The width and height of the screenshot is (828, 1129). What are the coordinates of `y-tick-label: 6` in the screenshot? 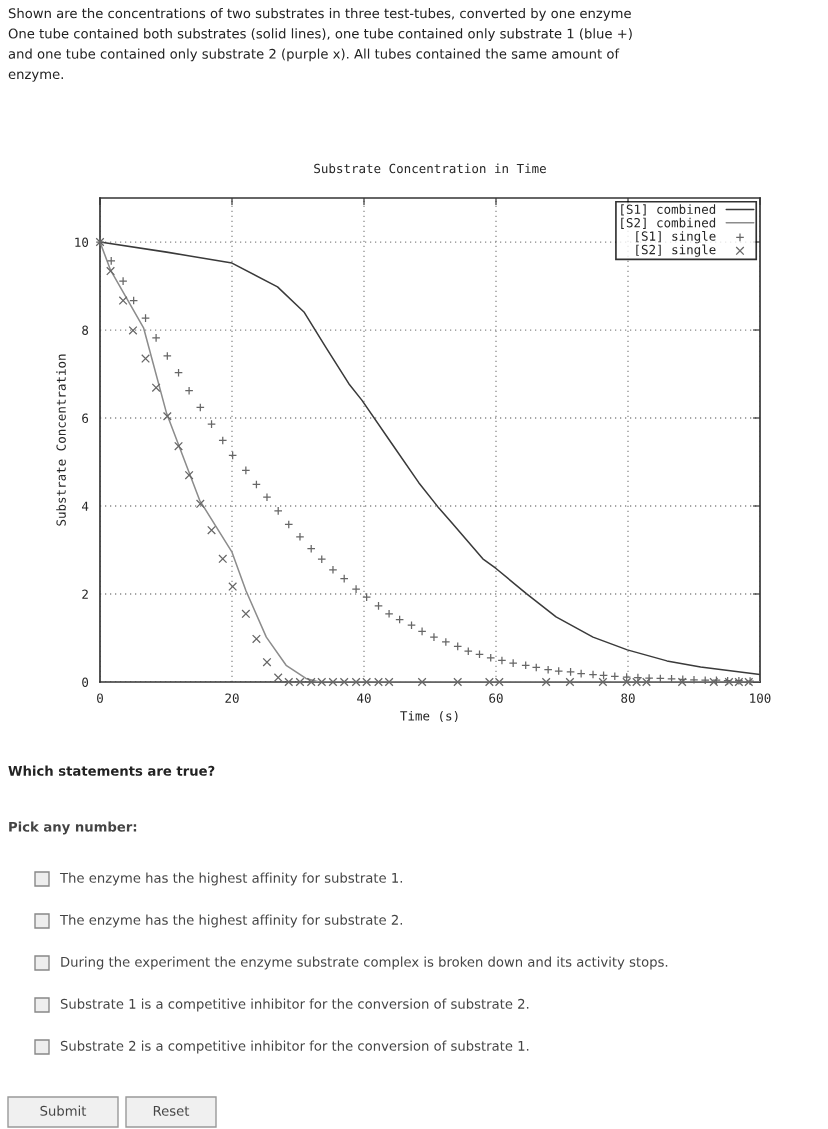 It's located at (85, 418).